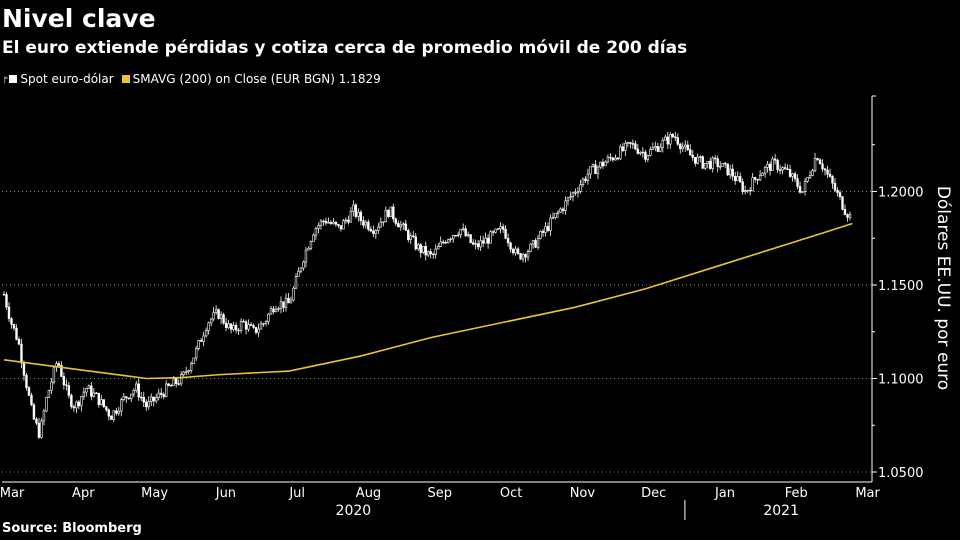 This screenshot has width=960, height=540. What do you see at coordinates (67, 79) in the screenshot?
I see `legend-label-spot: Spot euro-dólar` at bounding box center [67, 79].